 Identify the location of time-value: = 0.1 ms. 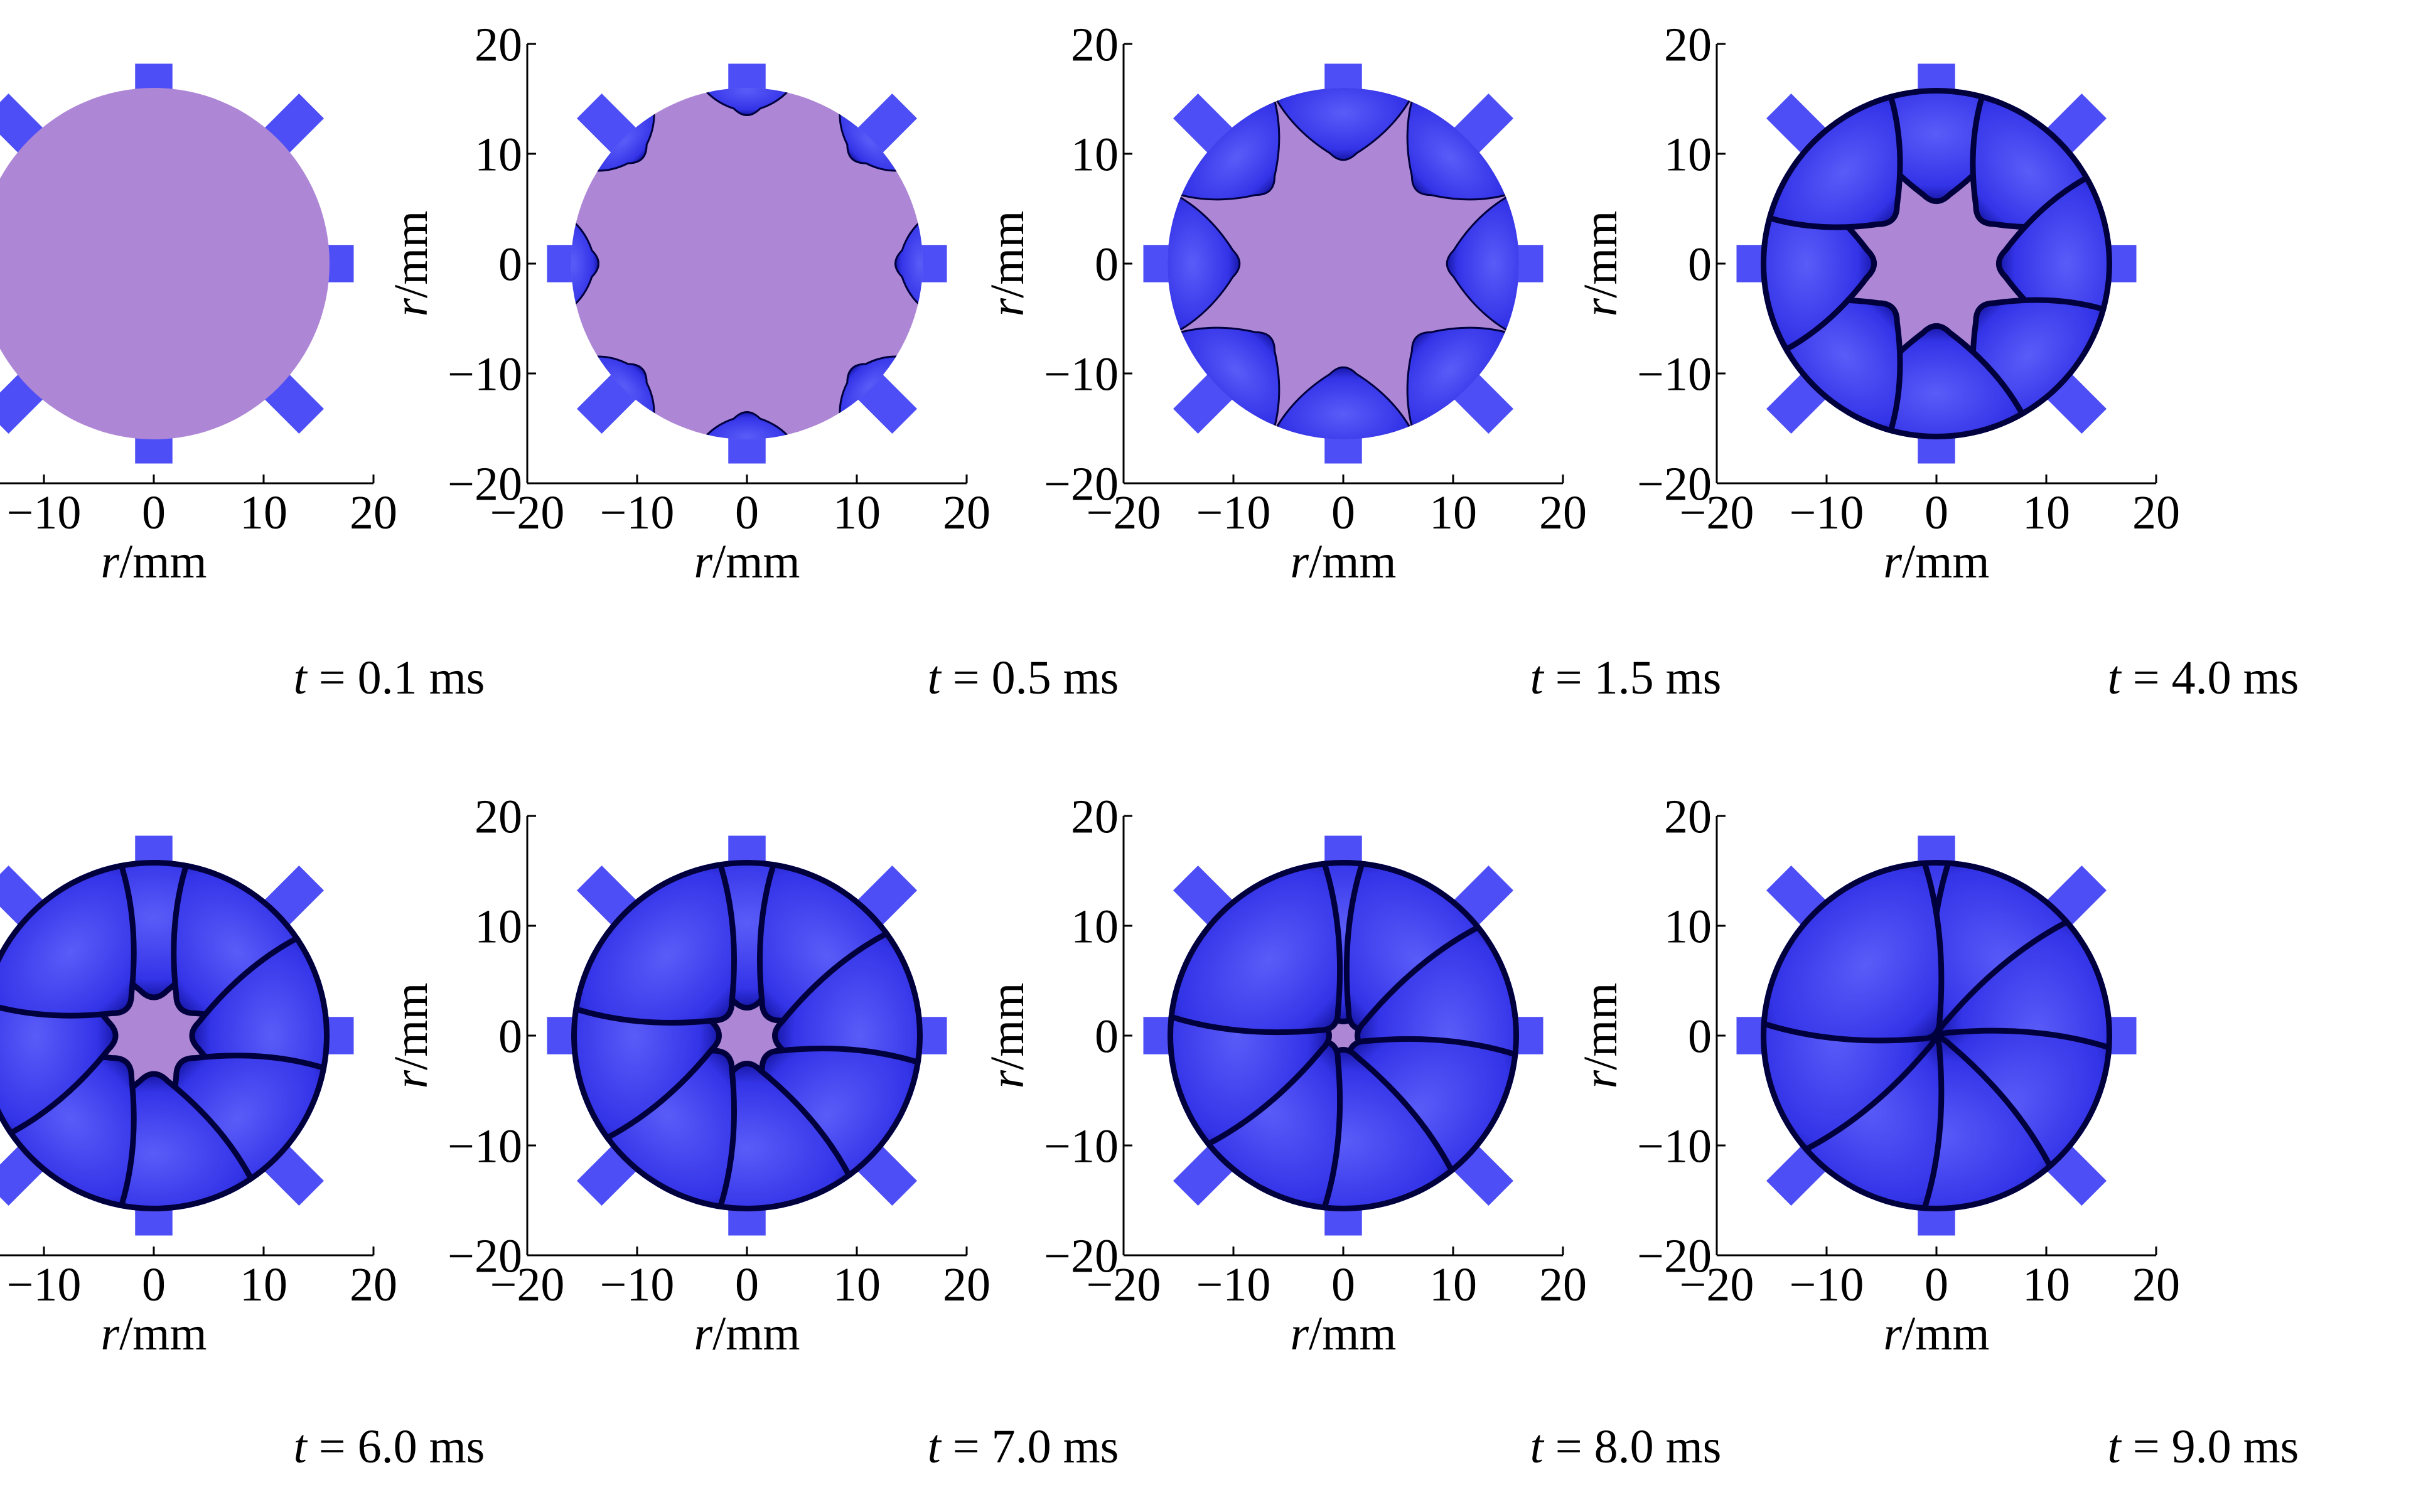
(396, 677).